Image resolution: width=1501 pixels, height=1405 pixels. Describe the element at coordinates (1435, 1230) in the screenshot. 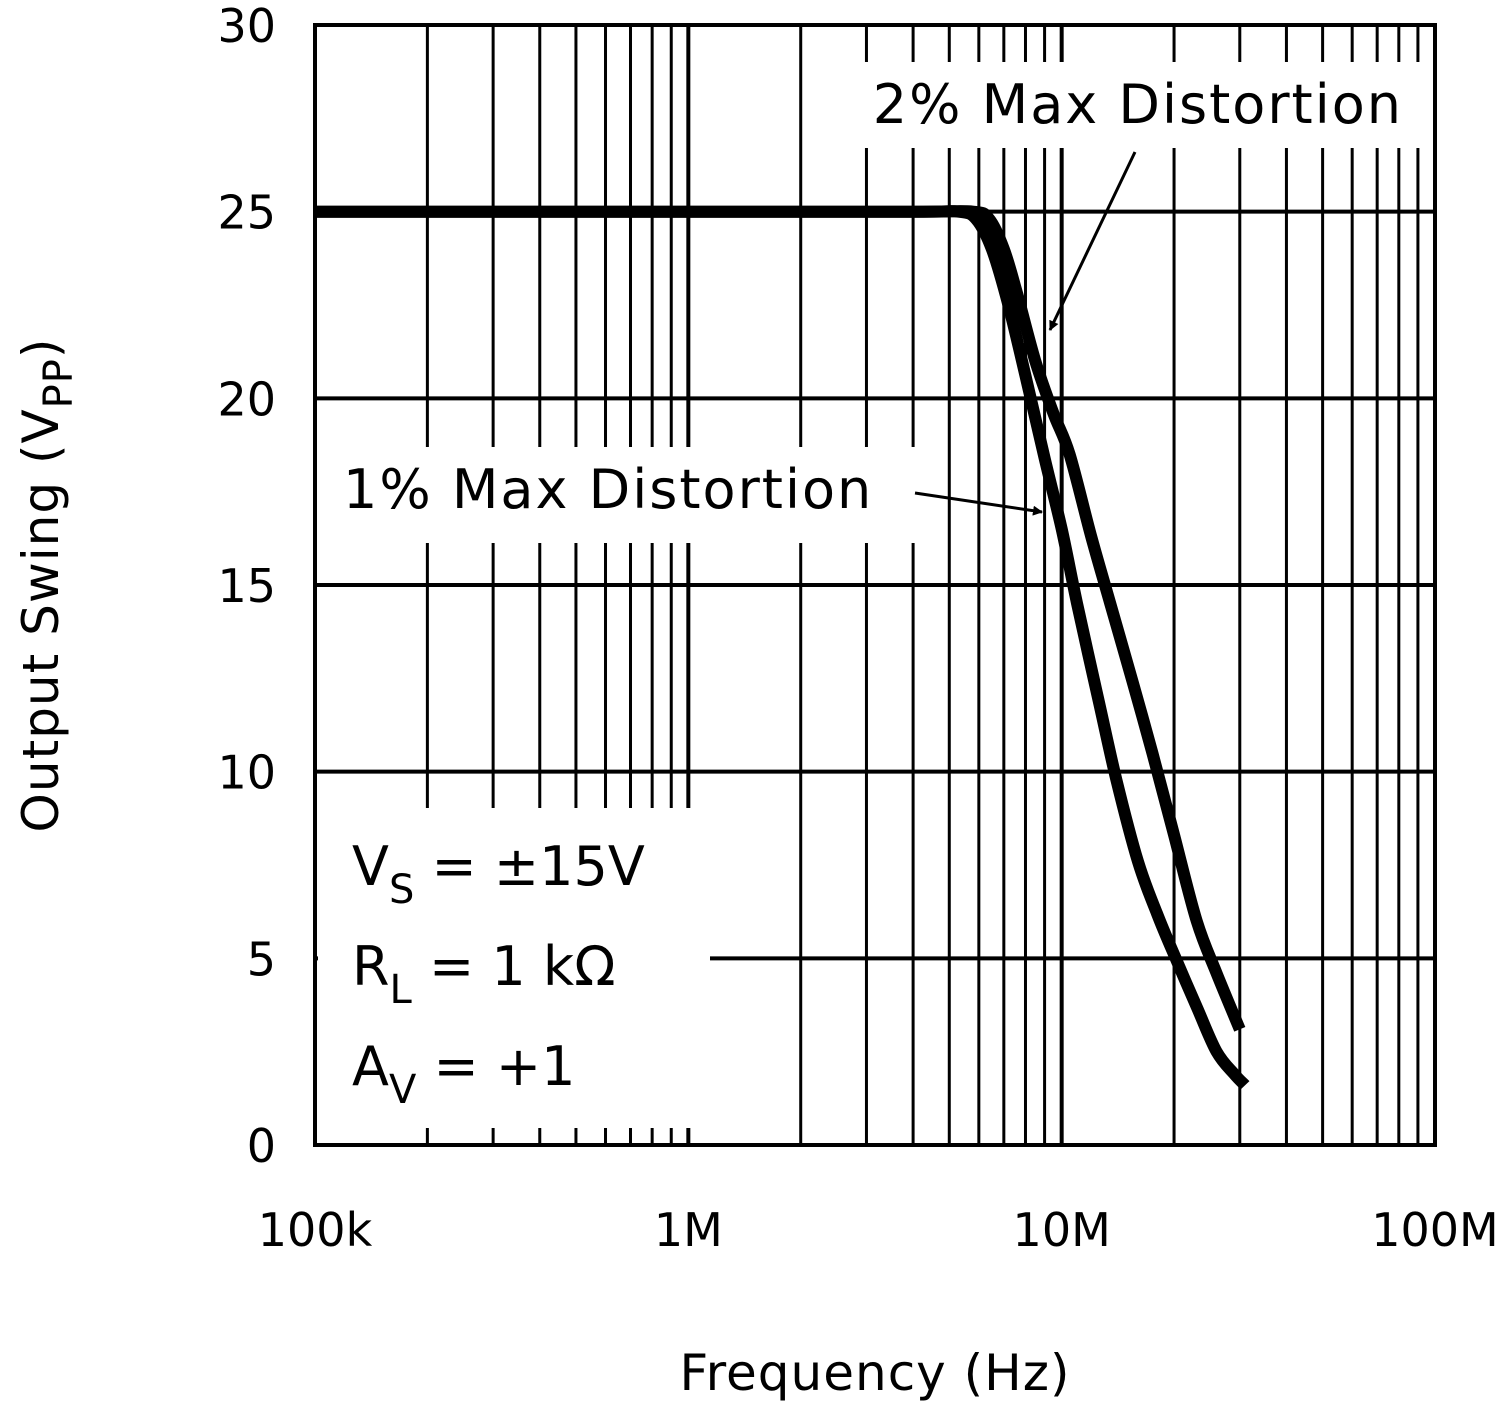

I see `x-tick-label: 100M` at that location.